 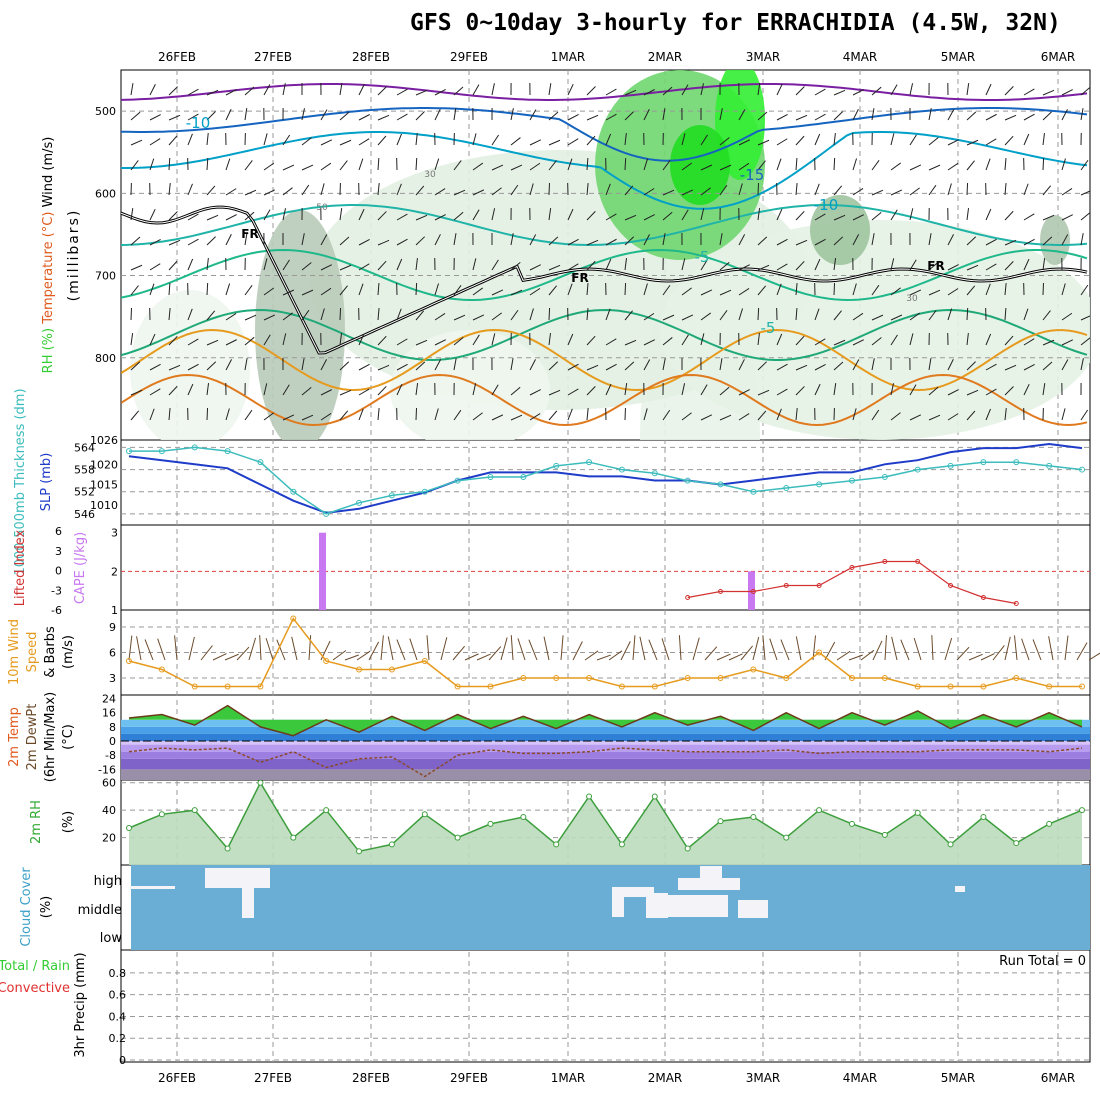 I want to click on wind-speed-line, so click(x=605, y=652).